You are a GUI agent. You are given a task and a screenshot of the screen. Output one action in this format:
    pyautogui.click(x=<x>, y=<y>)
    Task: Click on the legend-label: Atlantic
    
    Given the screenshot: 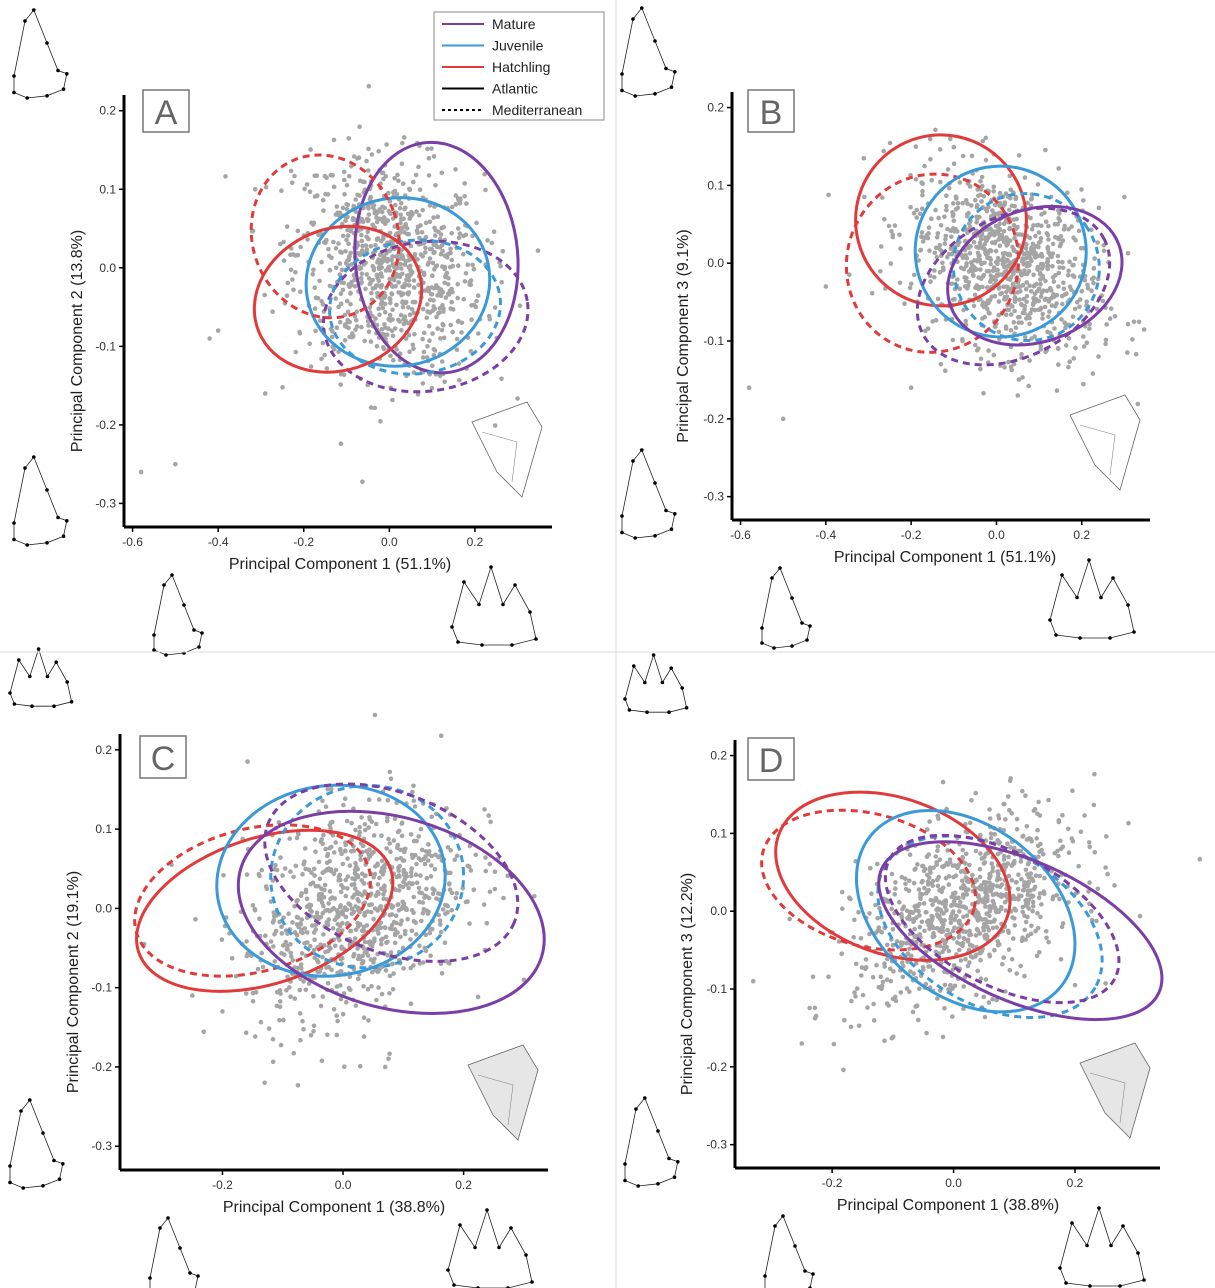 What is the action you would take?
    pyautogui.click(x=515, y=89)
    